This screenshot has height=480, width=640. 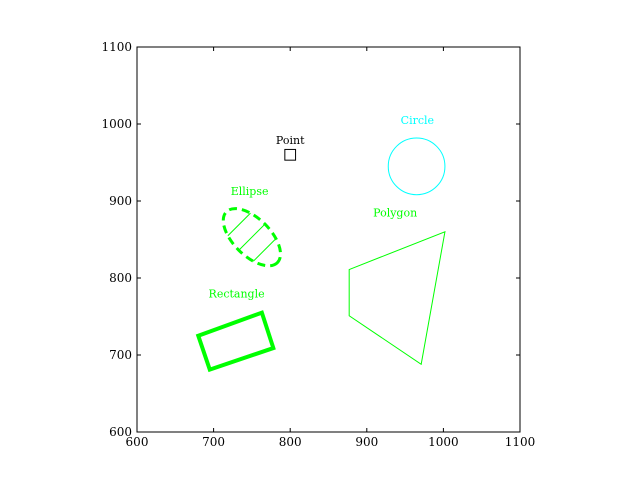 What do you see at coordinates (417, 120) in the screenshot?
I see `circle-label: Circle` at bounding box center [417, 120].